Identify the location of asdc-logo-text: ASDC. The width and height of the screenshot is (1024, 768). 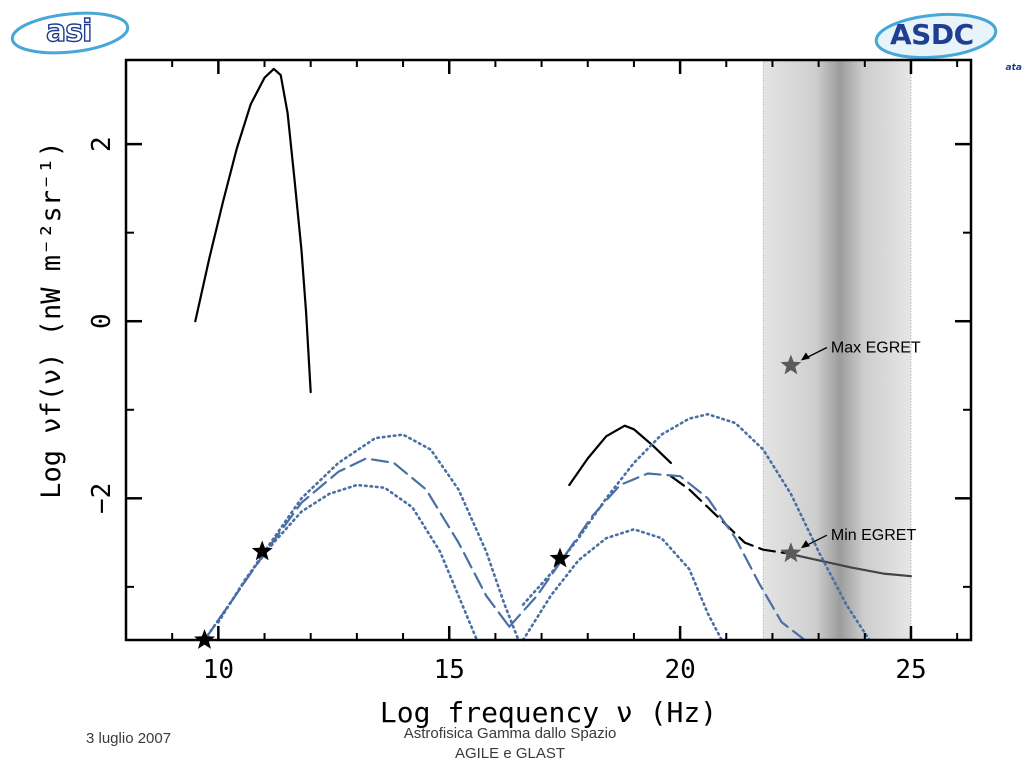
(932, 34).